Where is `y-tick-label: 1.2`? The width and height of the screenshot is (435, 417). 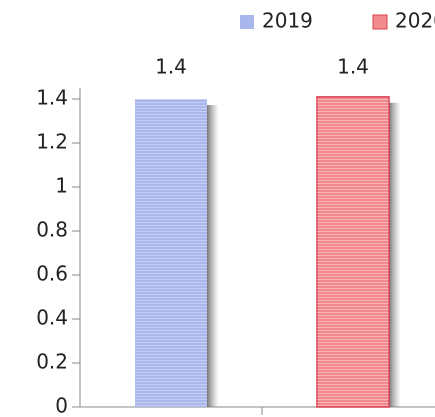 y-tick-label: 1.2 is located at coordinates (52, 142).